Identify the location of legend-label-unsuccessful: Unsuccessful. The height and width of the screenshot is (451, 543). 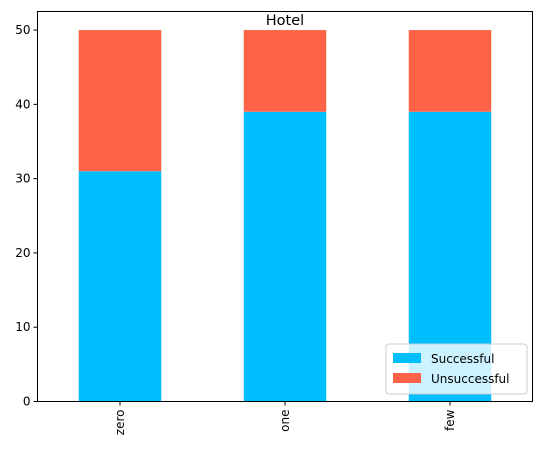
(470, 379).